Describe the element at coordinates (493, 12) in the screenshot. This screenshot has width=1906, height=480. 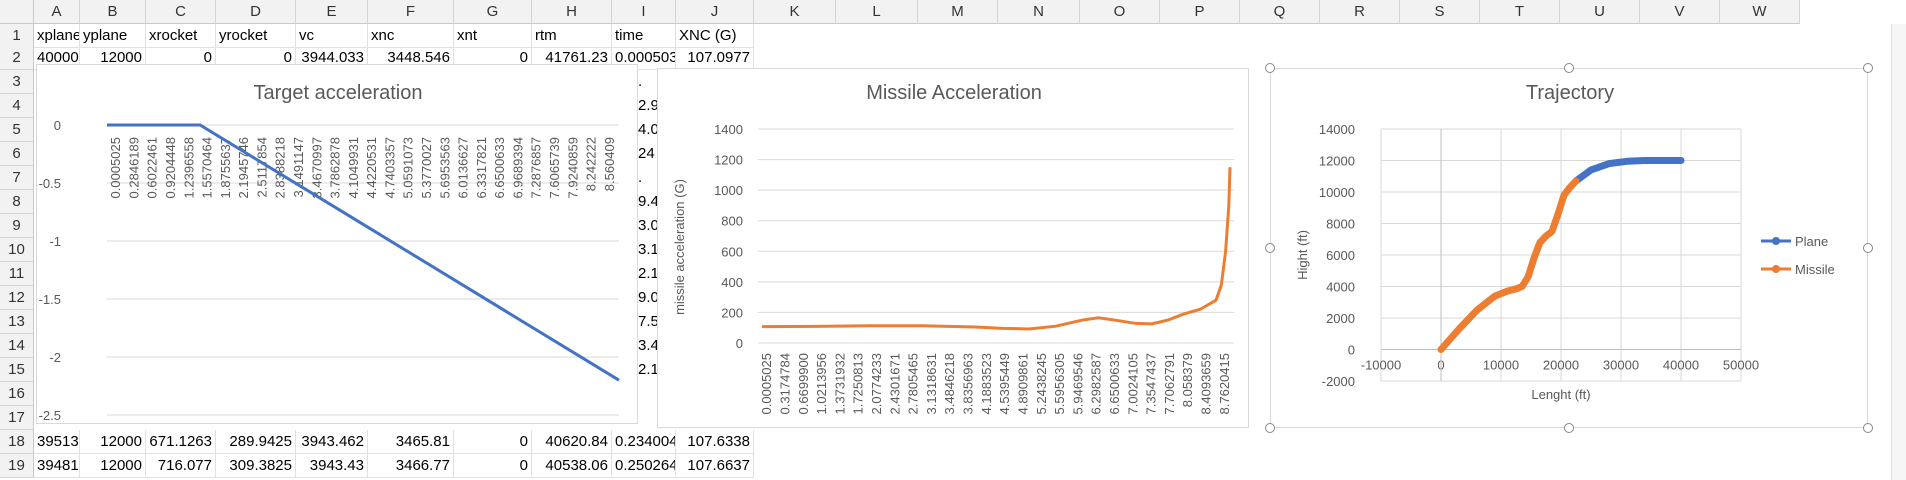
I see `column-header-g: G` at that location.